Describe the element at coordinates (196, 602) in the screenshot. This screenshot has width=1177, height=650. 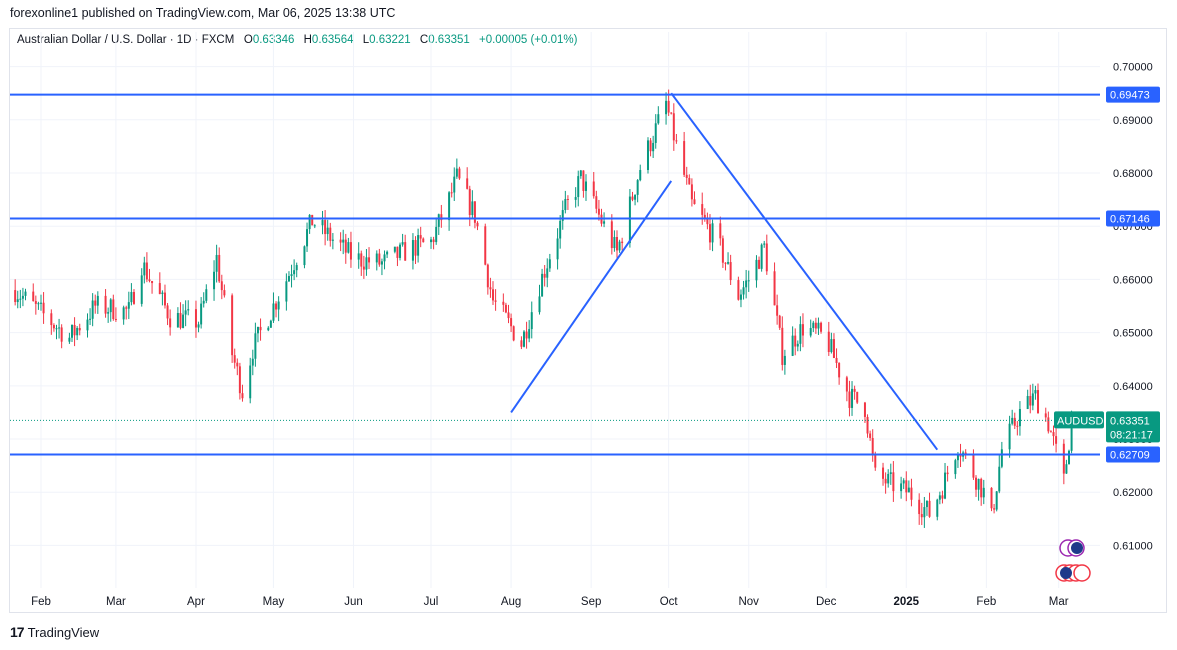
I see `x-tick-label: Apr` at that location.